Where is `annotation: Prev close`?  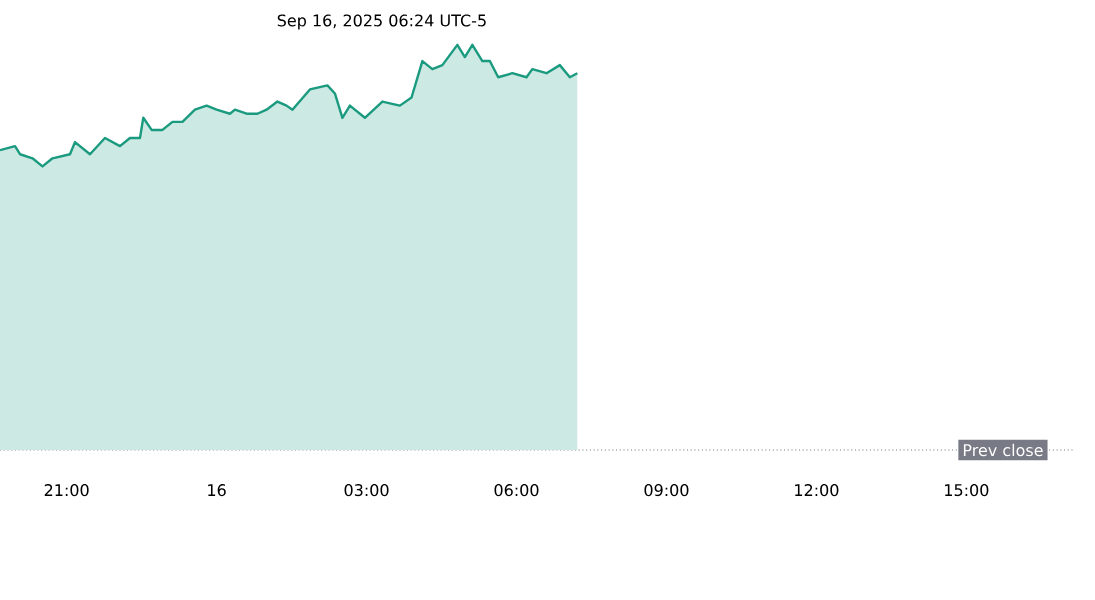
annotation: Prev close is located at coordinates (1003, 450).